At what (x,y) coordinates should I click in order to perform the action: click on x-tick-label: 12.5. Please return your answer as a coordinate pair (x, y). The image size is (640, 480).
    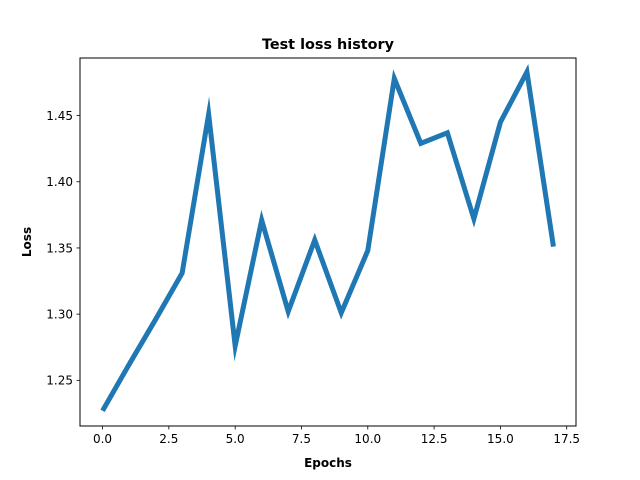
    Looking at the image, I should click on (434, 439).